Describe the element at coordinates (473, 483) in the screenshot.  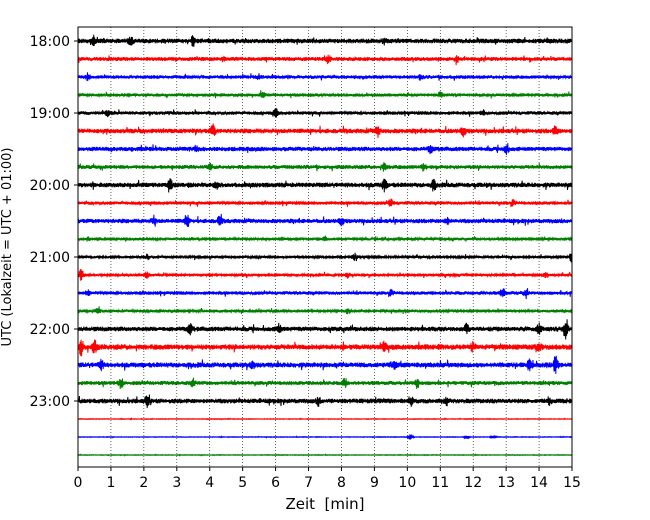
I see `x-tick-label-12: 12` at that location.